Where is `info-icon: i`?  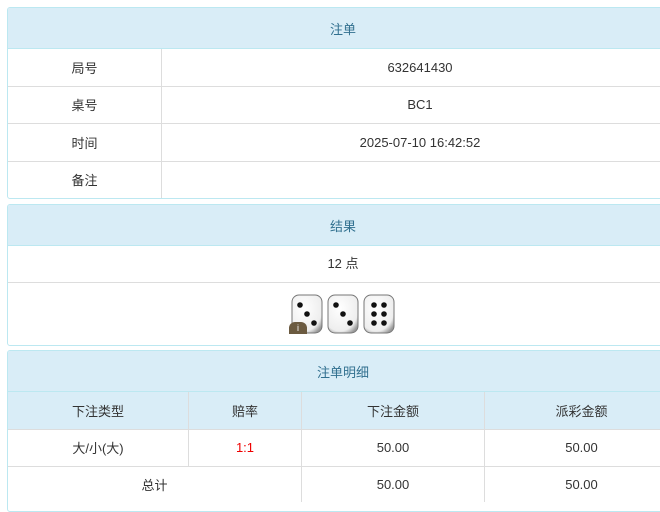
info-icon: i is located at coordinates (298, 328).